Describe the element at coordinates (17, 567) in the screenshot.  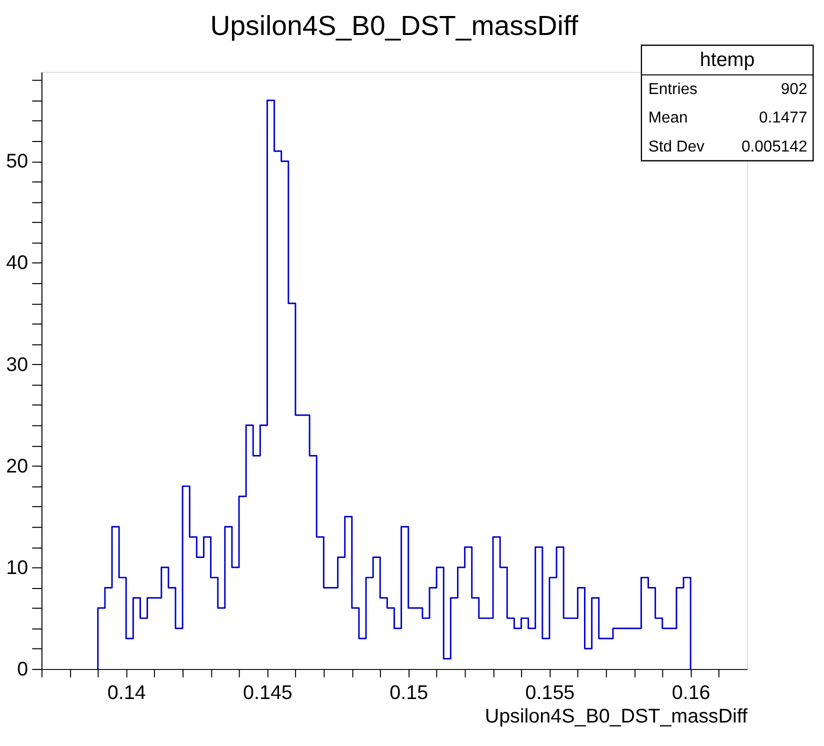
I see `y-tick-label: 10` at that location.